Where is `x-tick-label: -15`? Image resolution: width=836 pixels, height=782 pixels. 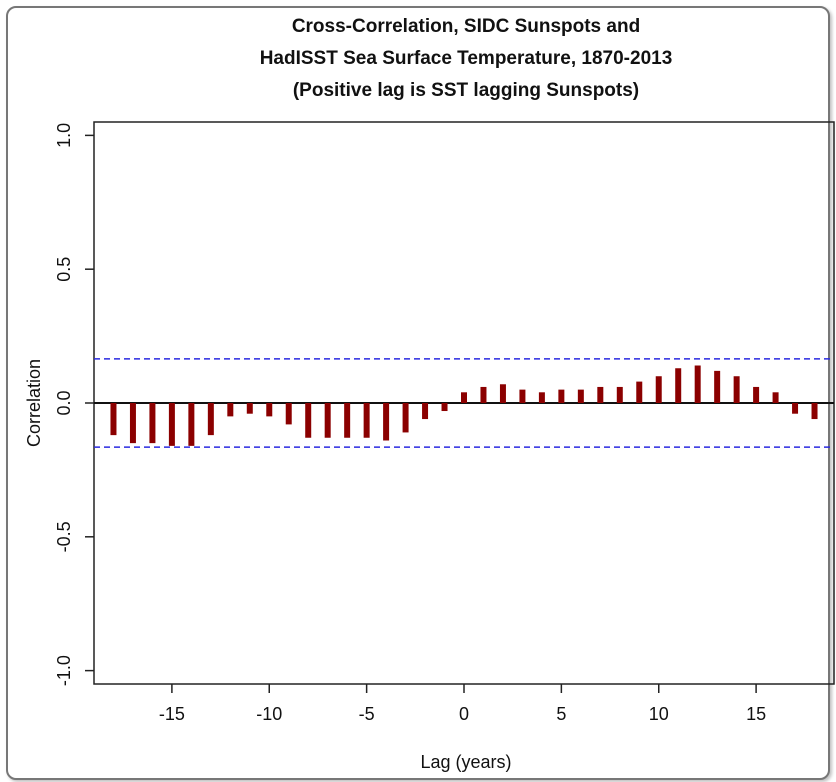
x-tick-label: -15 is located at coordinates (172, 714).